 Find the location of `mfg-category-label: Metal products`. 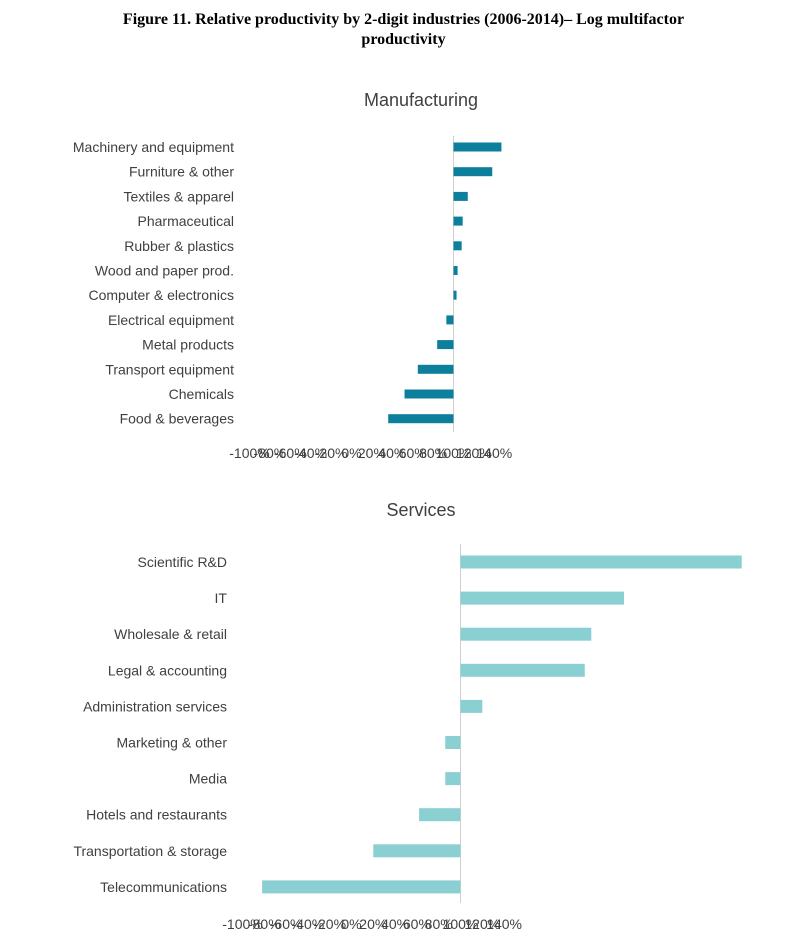

mfg-category-label: Metal products is located at coordinates (188, 345).